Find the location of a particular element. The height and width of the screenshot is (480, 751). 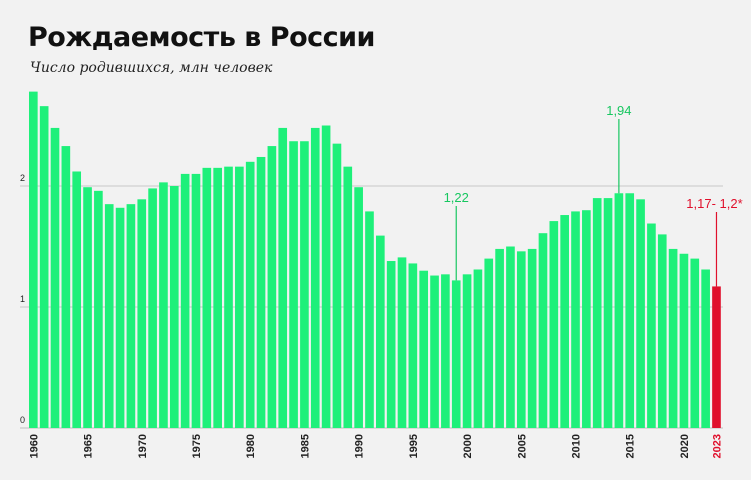

bar-highlight is located at coordinates (716, 357).